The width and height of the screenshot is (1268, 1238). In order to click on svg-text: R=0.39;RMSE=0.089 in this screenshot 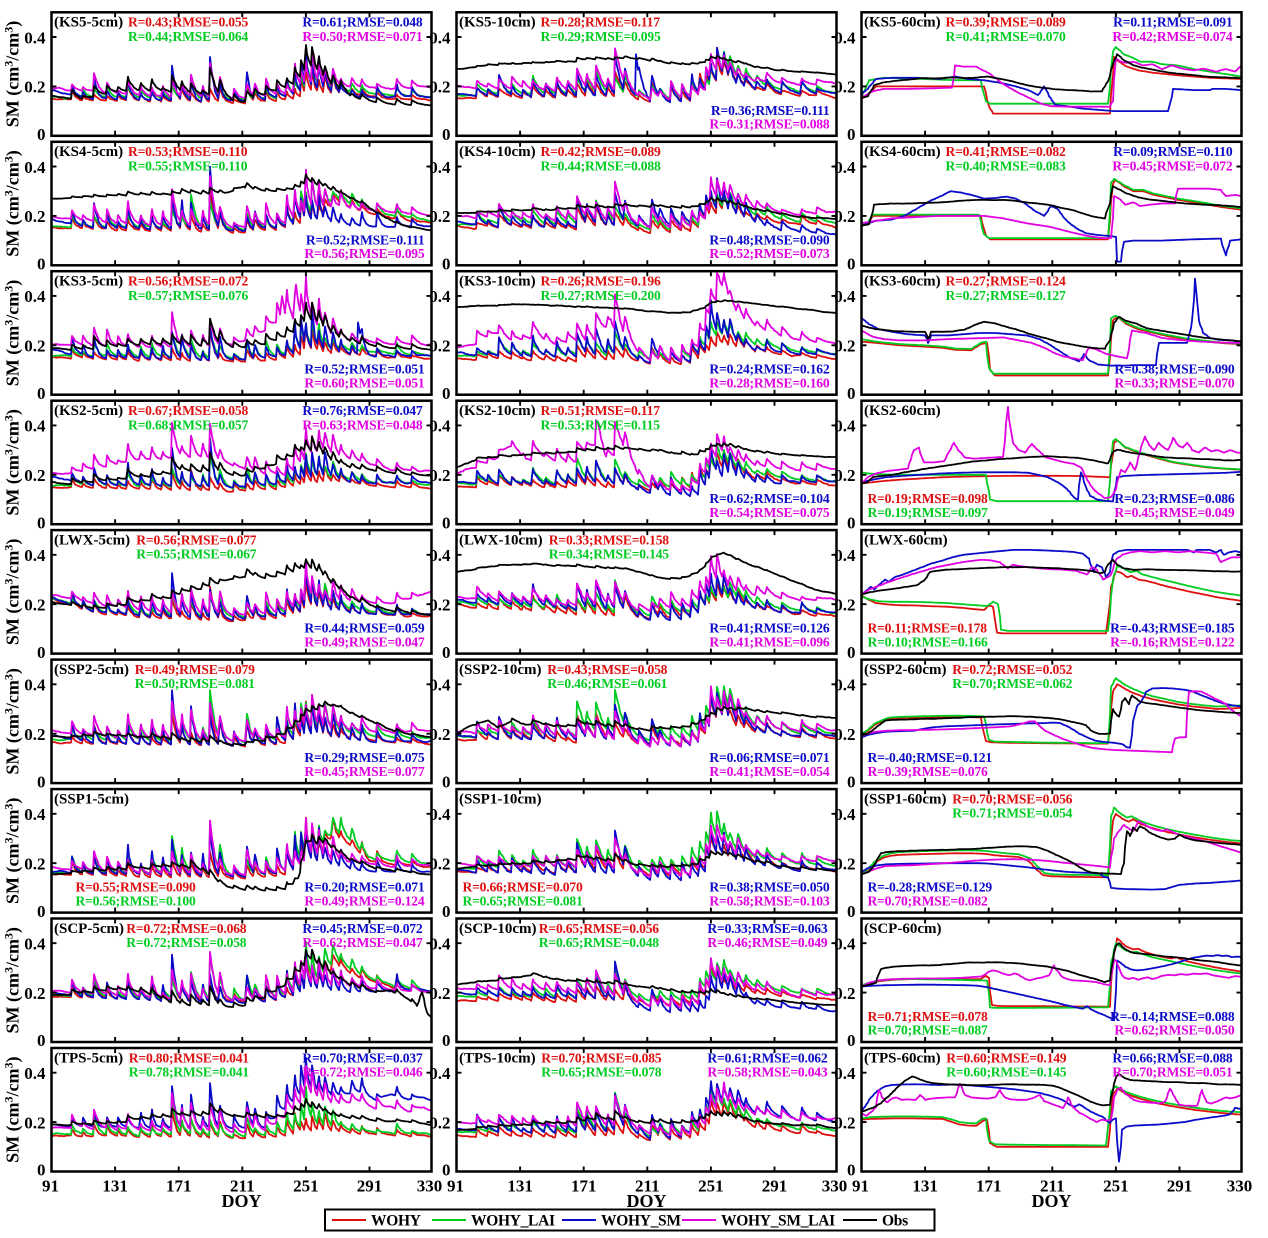, I will do `click(1006, 22)`.